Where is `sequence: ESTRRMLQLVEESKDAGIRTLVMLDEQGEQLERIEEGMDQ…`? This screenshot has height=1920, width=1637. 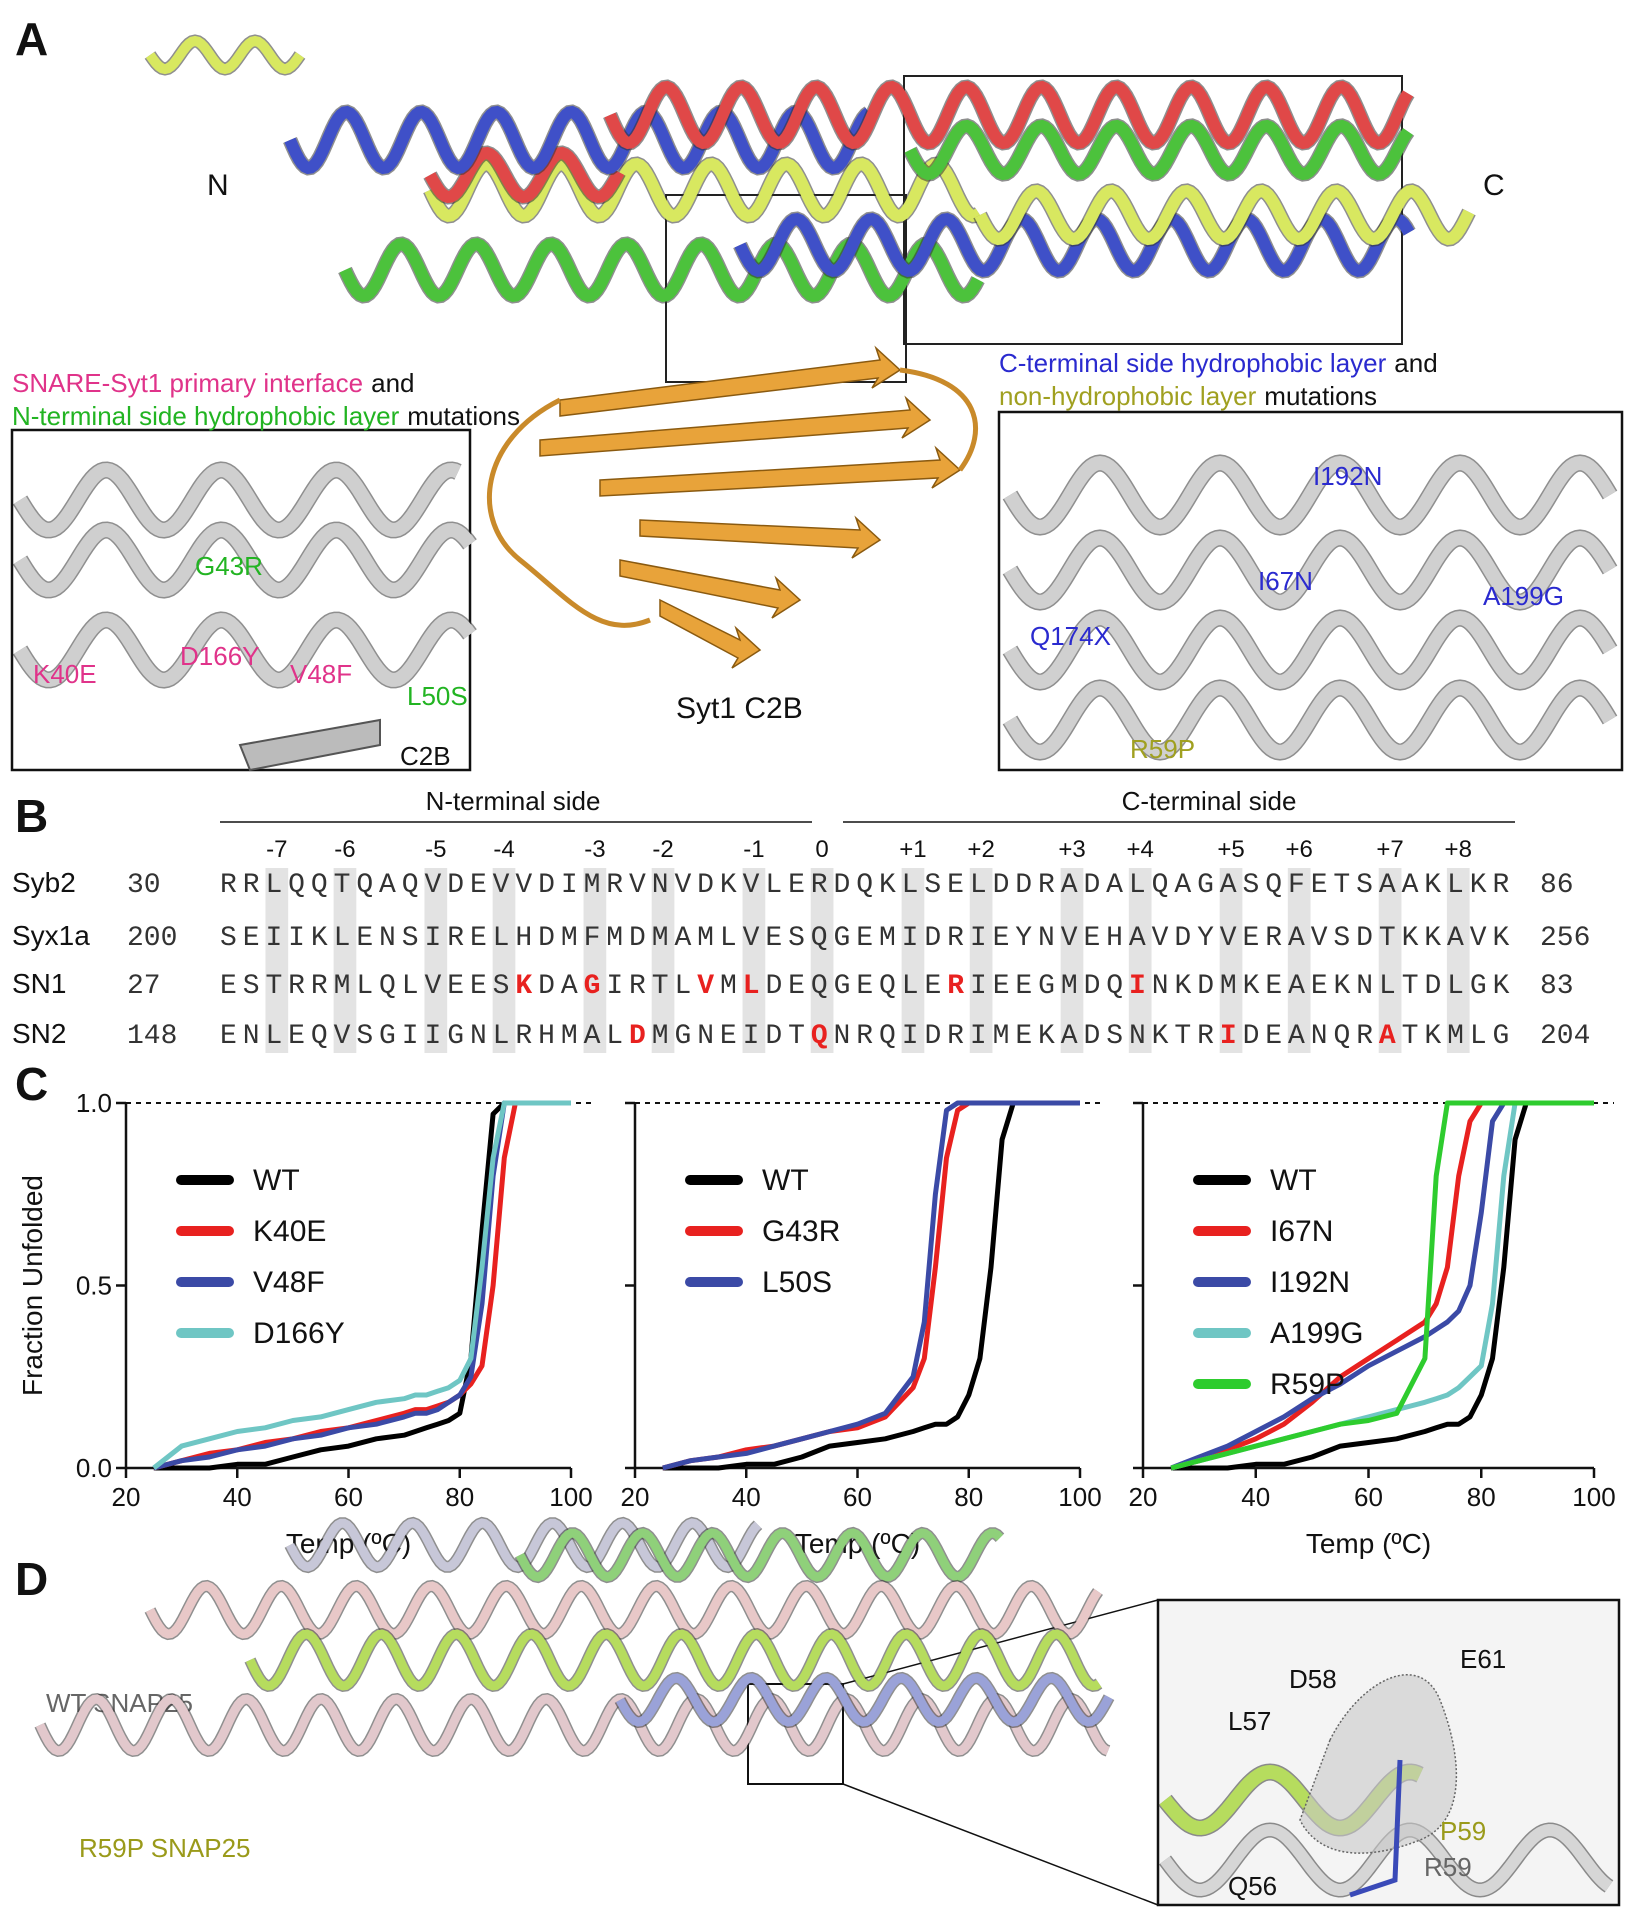
sequence: ESTRRMLQLVEESKDAGIRTLVMLDEQGEQLERIEEGMDQ… is located at coordinates (867, 986).